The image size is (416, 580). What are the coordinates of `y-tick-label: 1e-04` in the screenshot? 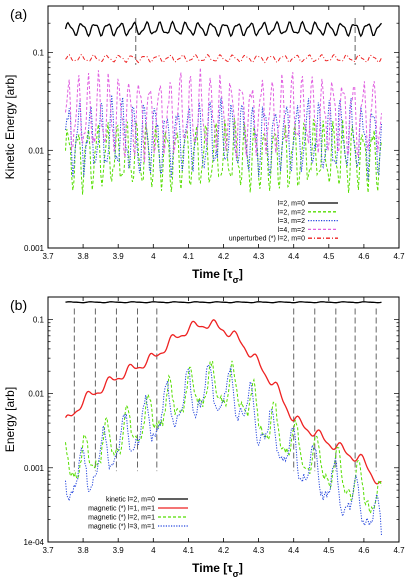 It's located at (34, 542).